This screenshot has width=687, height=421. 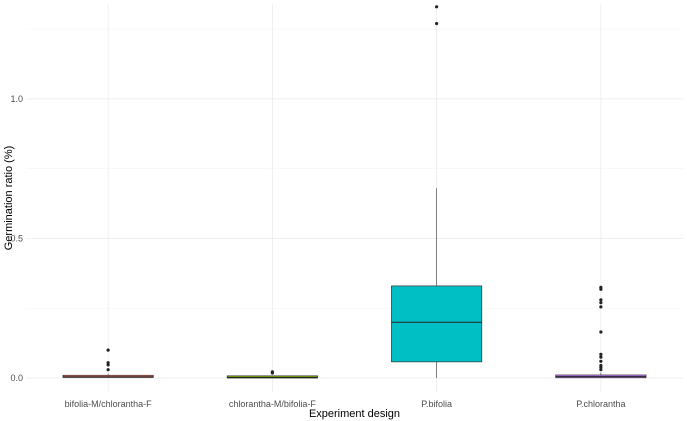 I want to click on x-tick-label: chlorantha-M/bifolia-F, so click(x=273, y=404).